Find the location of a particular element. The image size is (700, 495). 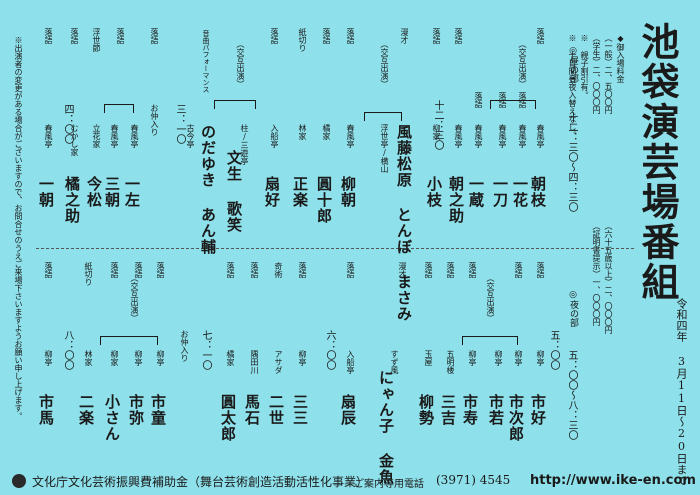

night-name-6: 柳勢 is located at coordinates (426, 410).